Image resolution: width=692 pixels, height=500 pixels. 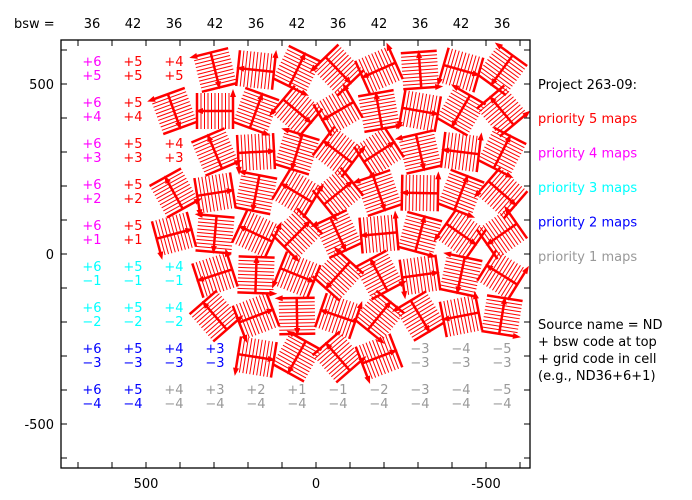 I want to click on legend-project: Project 263-09:, so click(x=587, y=85).